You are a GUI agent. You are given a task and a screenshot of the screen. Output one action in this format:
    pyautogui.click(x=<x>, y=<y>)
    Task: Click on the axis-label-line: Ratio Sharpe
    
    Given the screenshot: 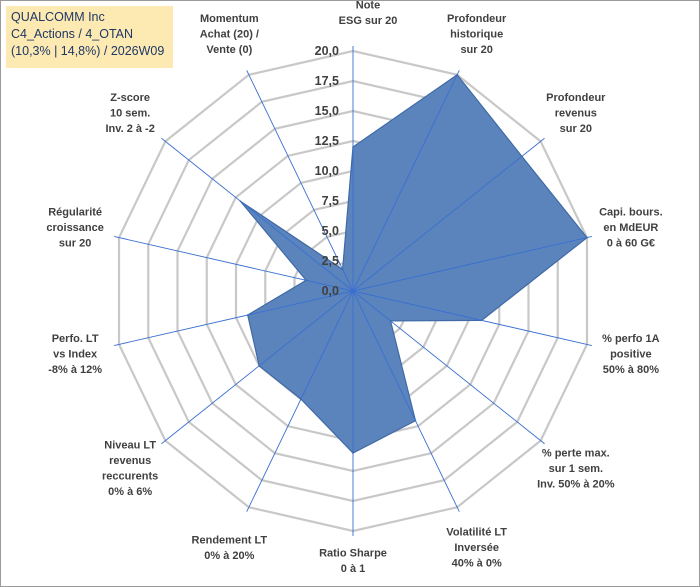 What is the action you would take?
    pyautogui.click(x=353, y=554)
    